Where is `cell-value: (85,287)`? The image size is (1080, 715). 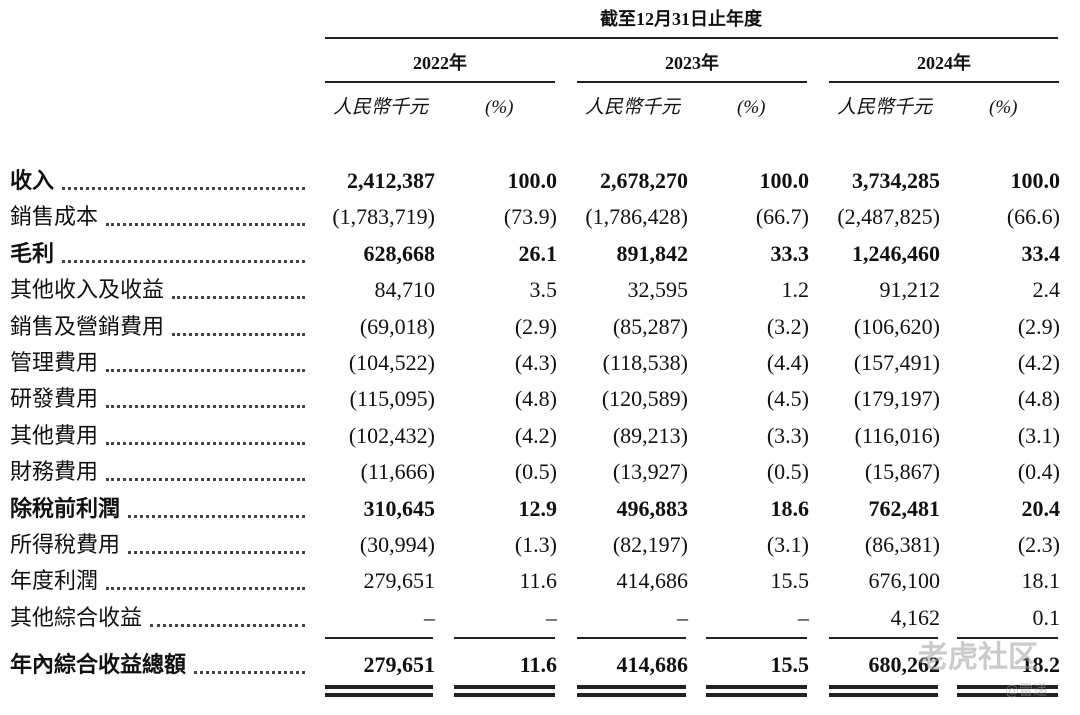 cell-value: (85,287) is located at coordinates (650, 326).